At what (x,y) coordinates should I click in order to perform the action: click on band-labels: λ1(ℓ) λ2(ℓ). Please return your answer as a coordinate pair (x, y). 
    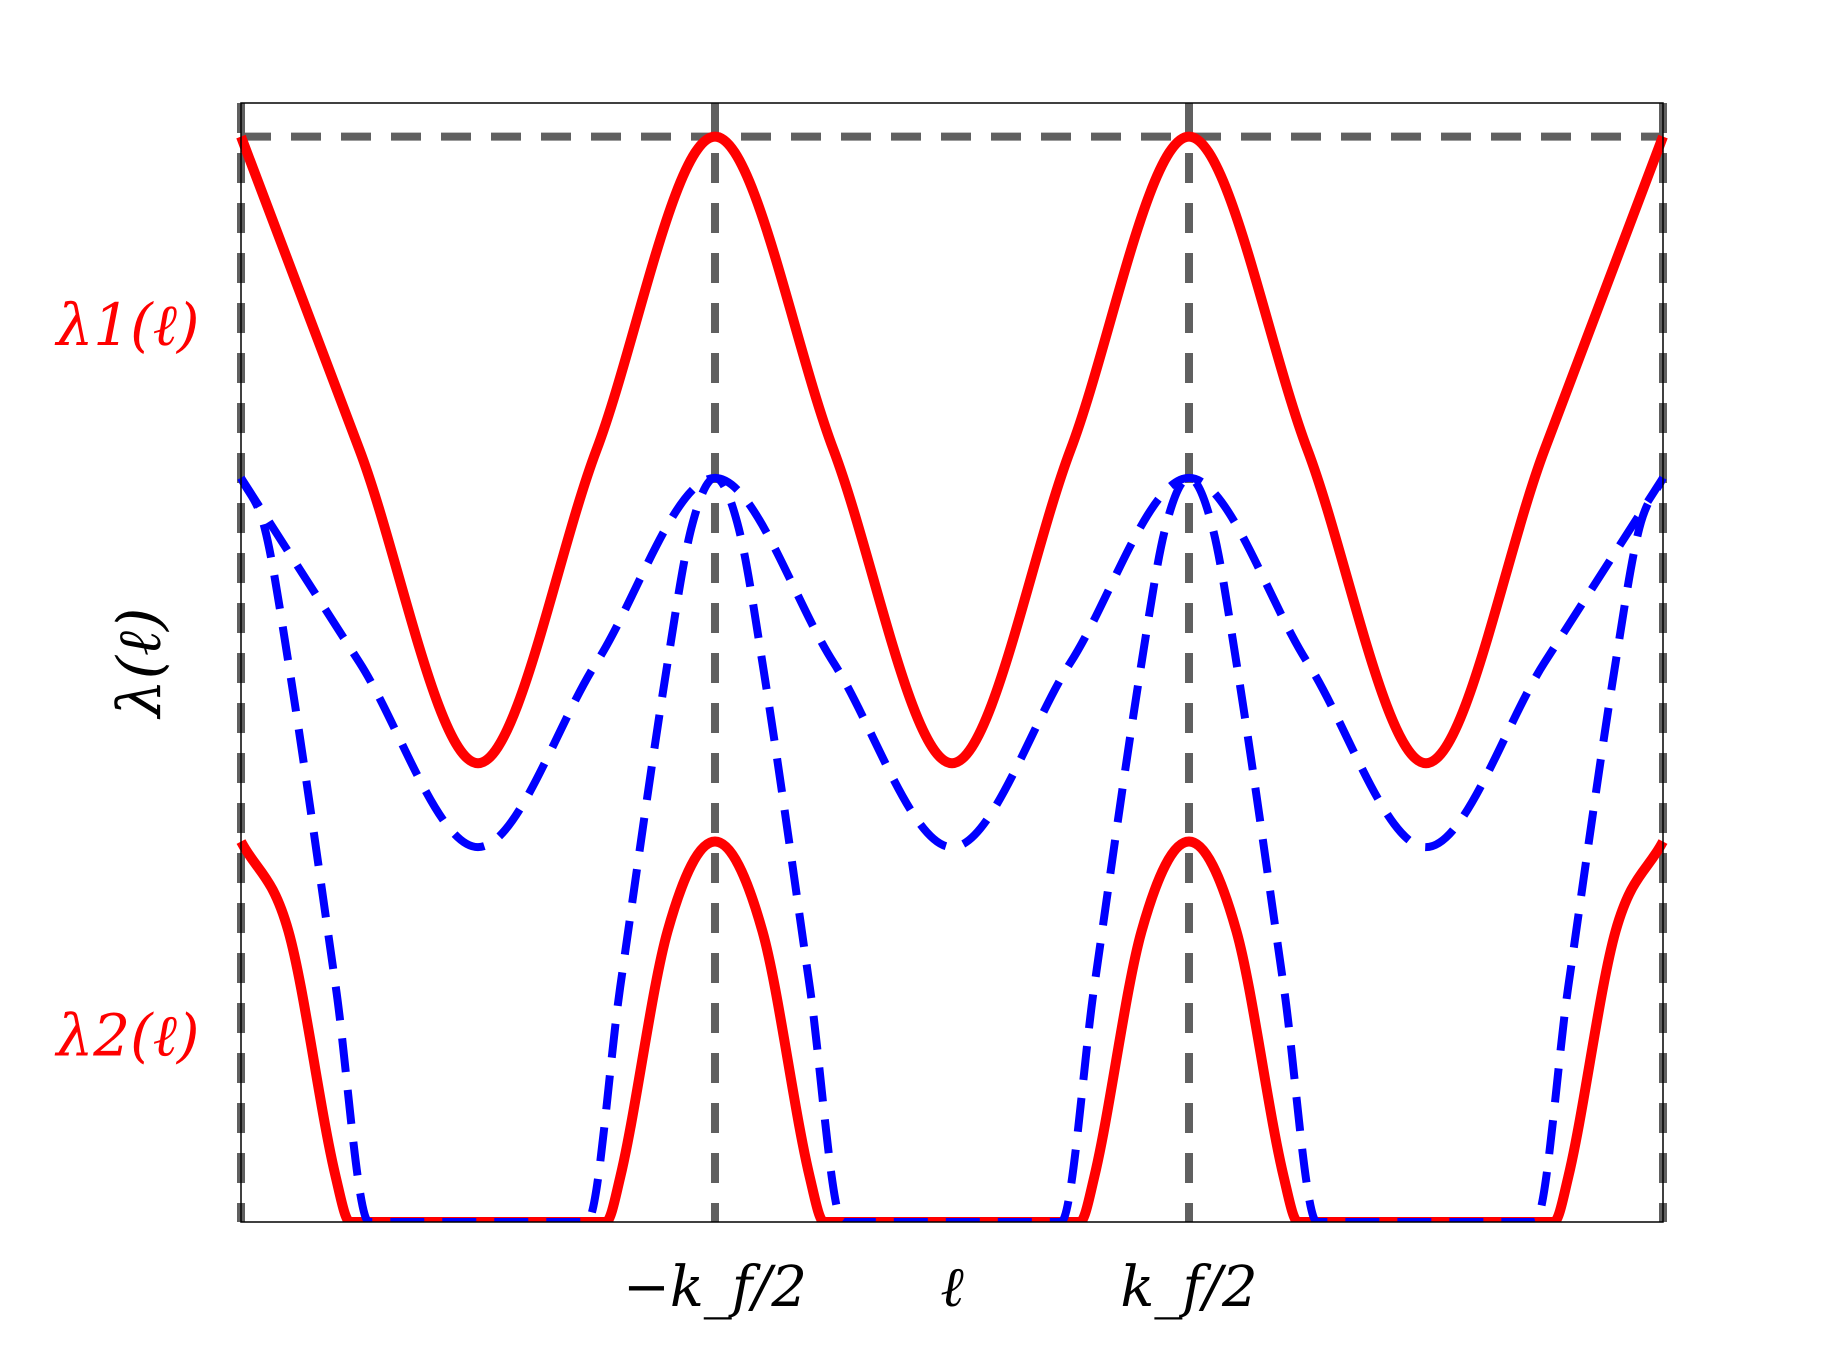
    Looking at the image, I should click on (126, 680).